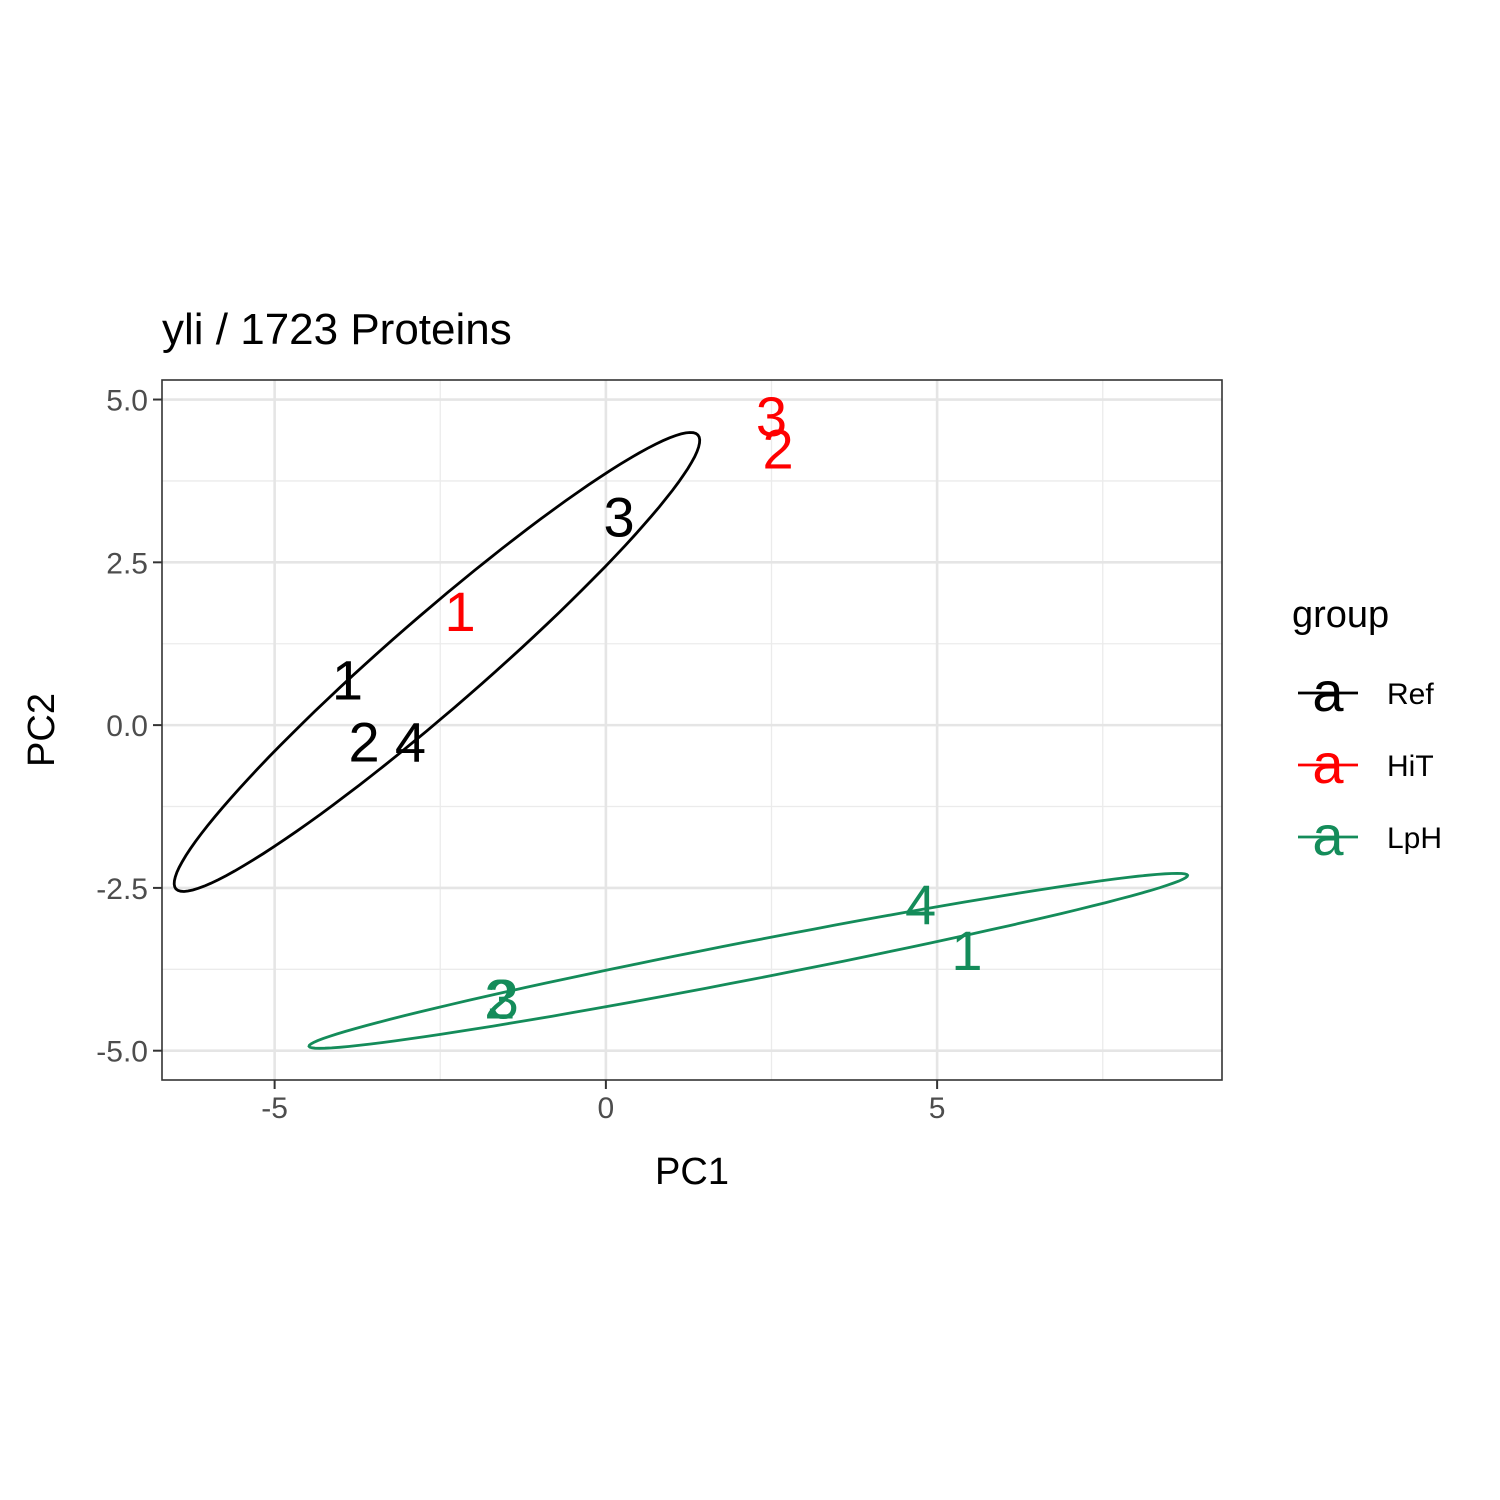 The width and height of the screenshot is (1500, 1500). Describe the element at coordinates (42, 730) in the screenshot. I see `y-axis-title: PC2` at that location.